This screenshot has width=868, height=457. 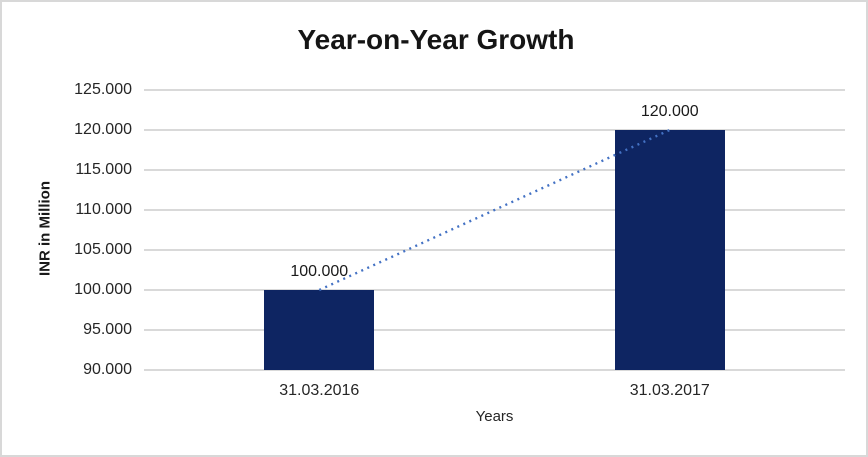 I want to click on x-tick-label: 31.03.2017, so click(x=669, y=390).